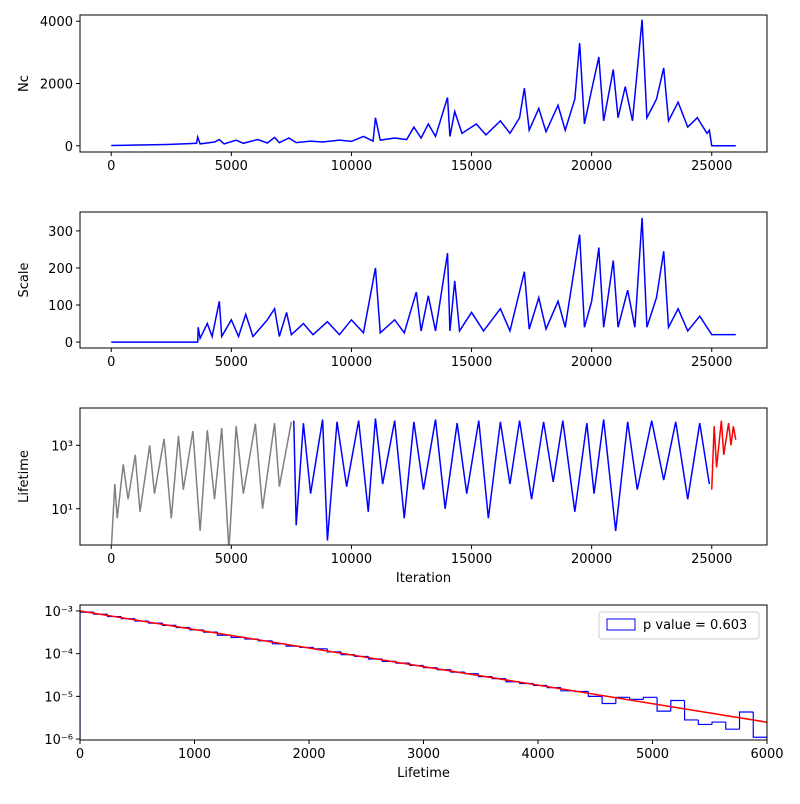 This screenshot has height=804, width=800. I want to click on x-tick-label: 1000, so click(194, 754).